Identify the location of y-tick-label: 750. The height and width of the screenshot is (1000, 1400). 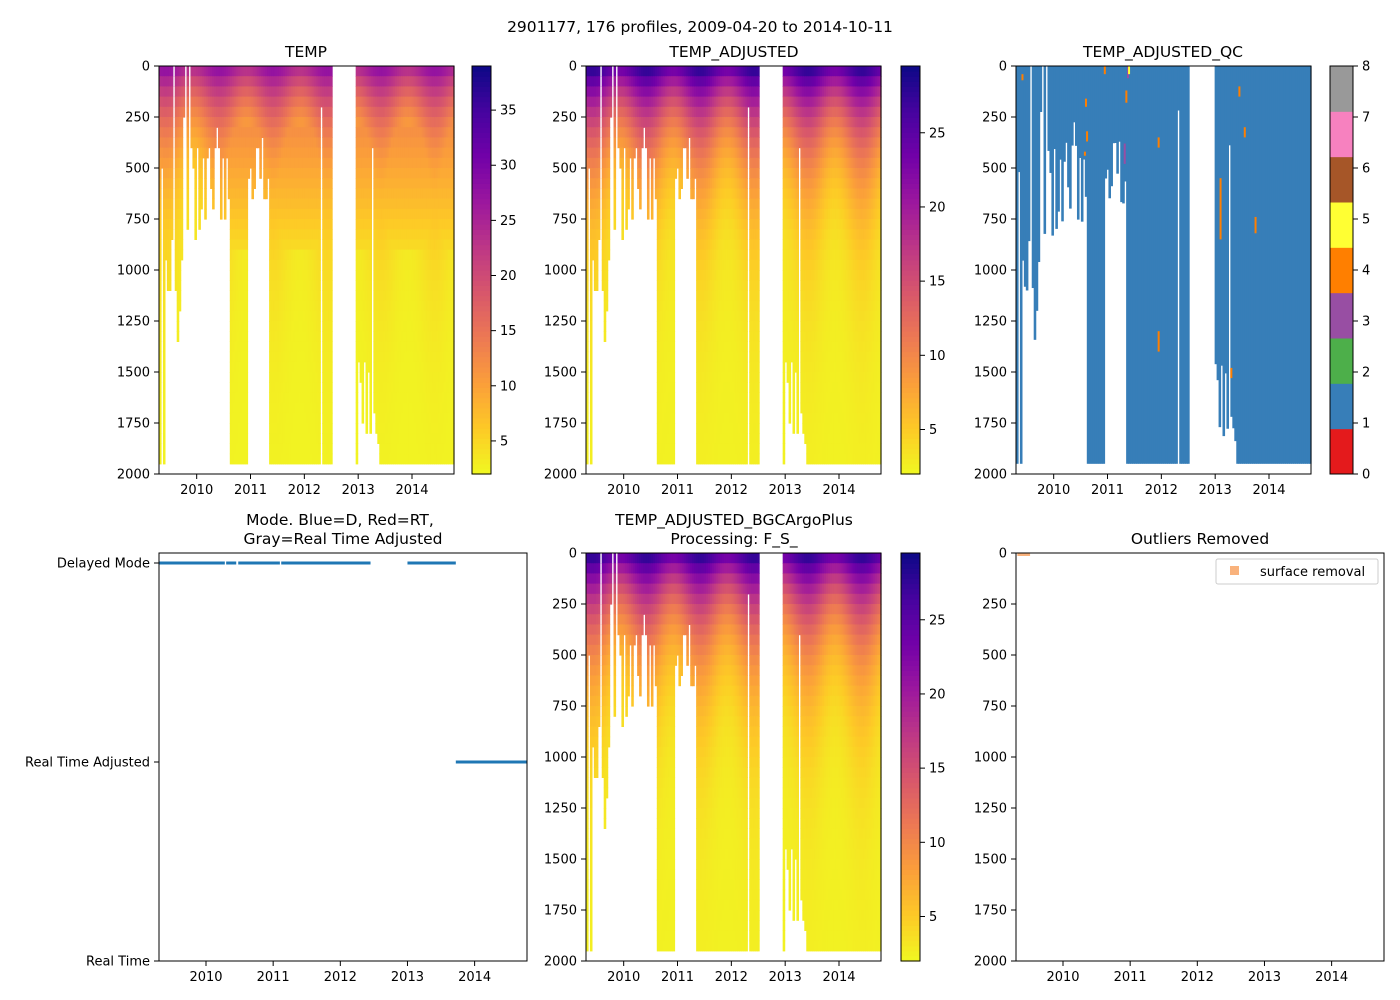
(137, 220).